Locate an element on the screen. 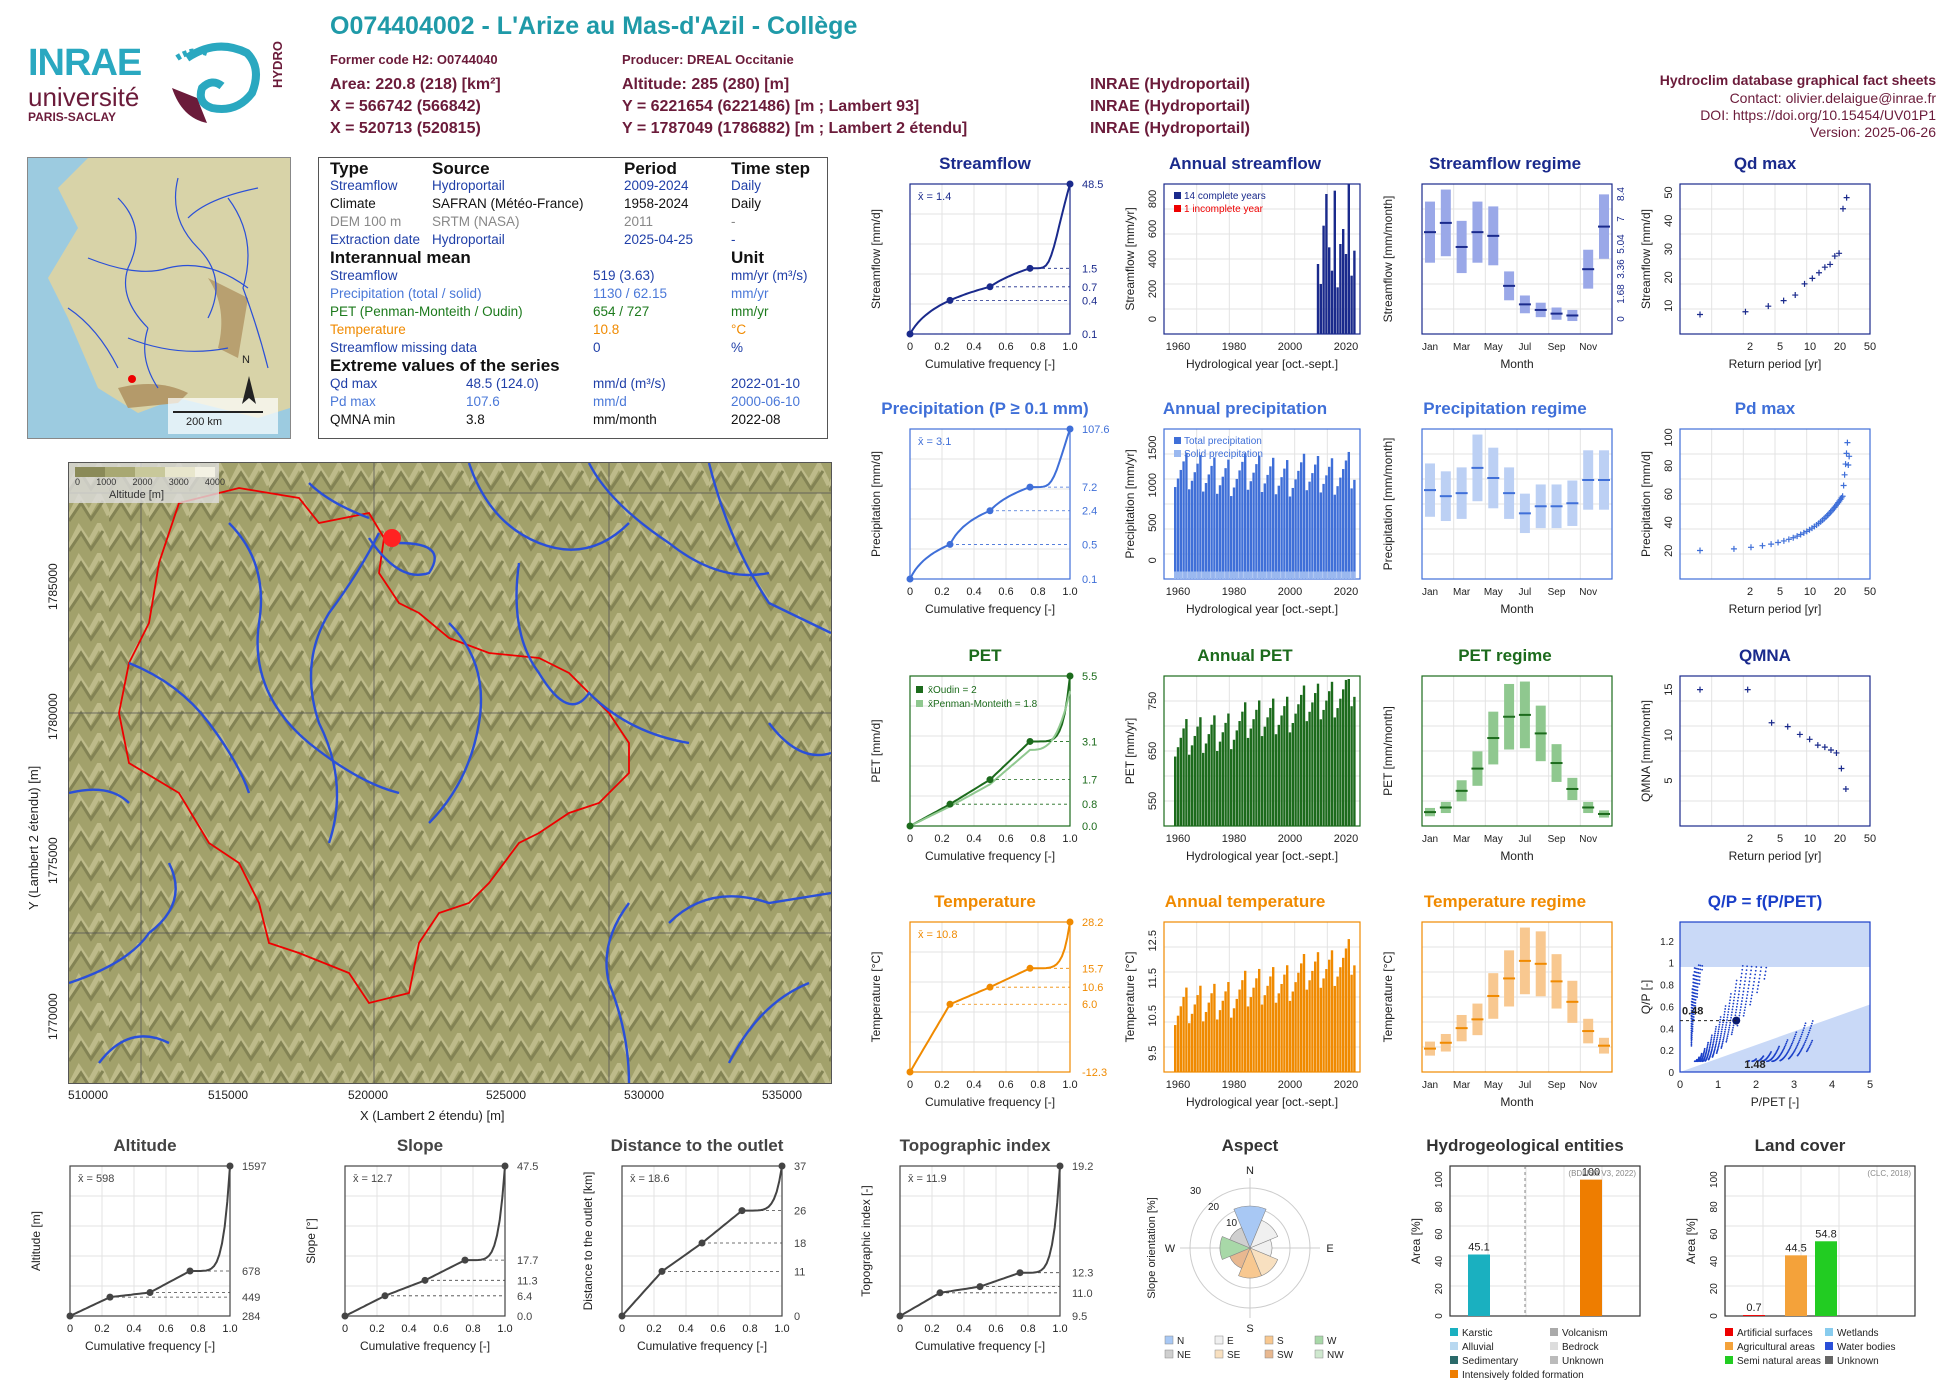  legend-label: Solid precipitation is located at coordinates (1223, 454).